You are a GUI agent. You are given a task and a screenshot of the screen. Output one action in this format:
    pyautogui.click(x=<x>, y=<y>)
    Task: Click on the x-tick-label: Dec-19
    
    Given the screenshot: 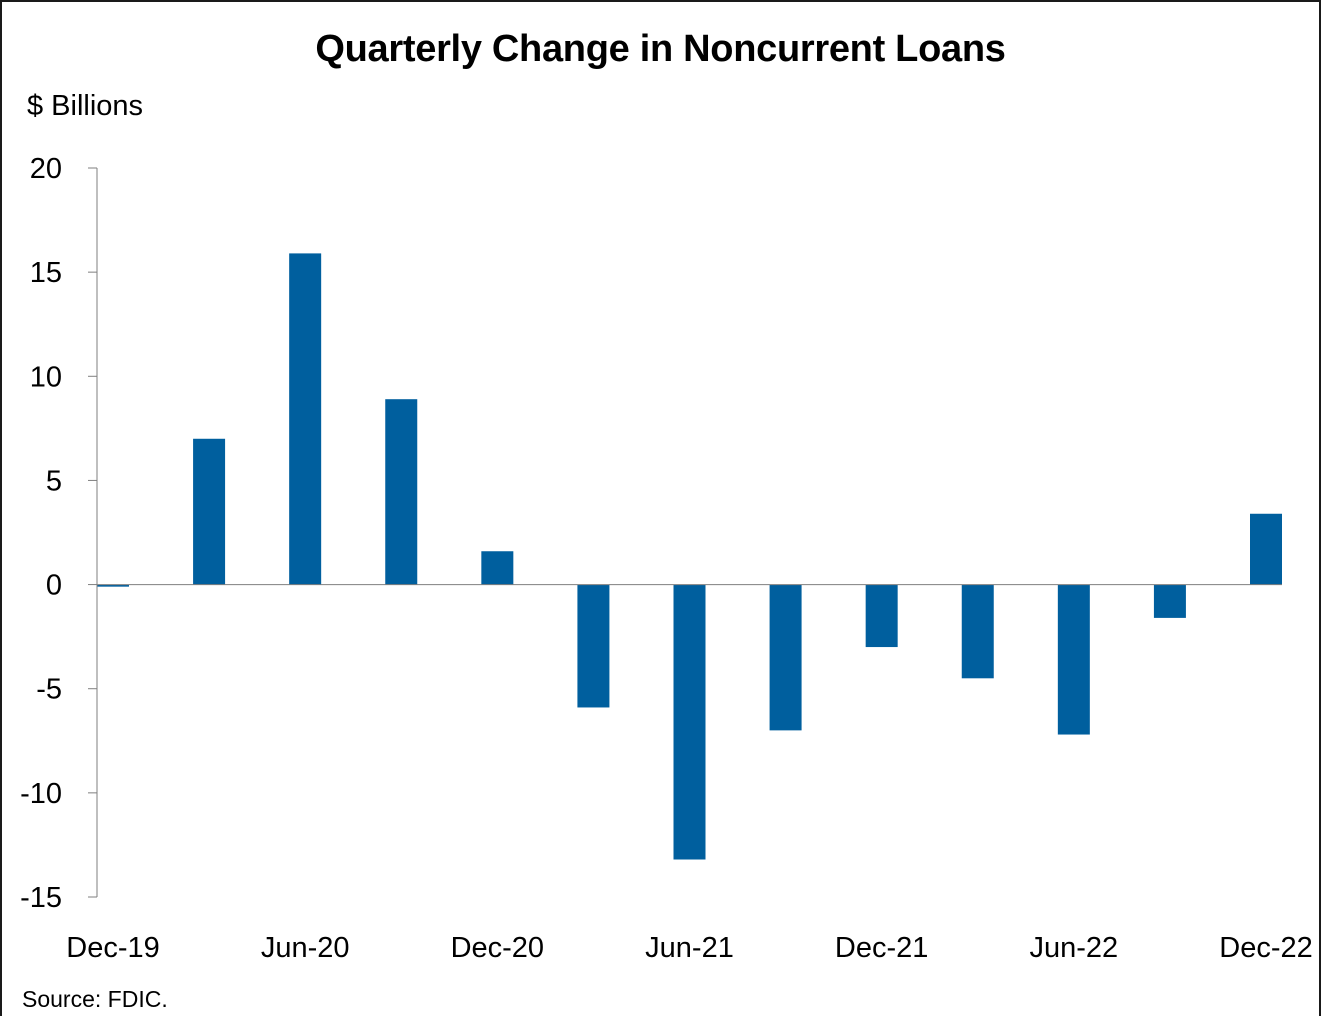 What is the action you would take?
    pyautogui.click(x=113, y=948)
    